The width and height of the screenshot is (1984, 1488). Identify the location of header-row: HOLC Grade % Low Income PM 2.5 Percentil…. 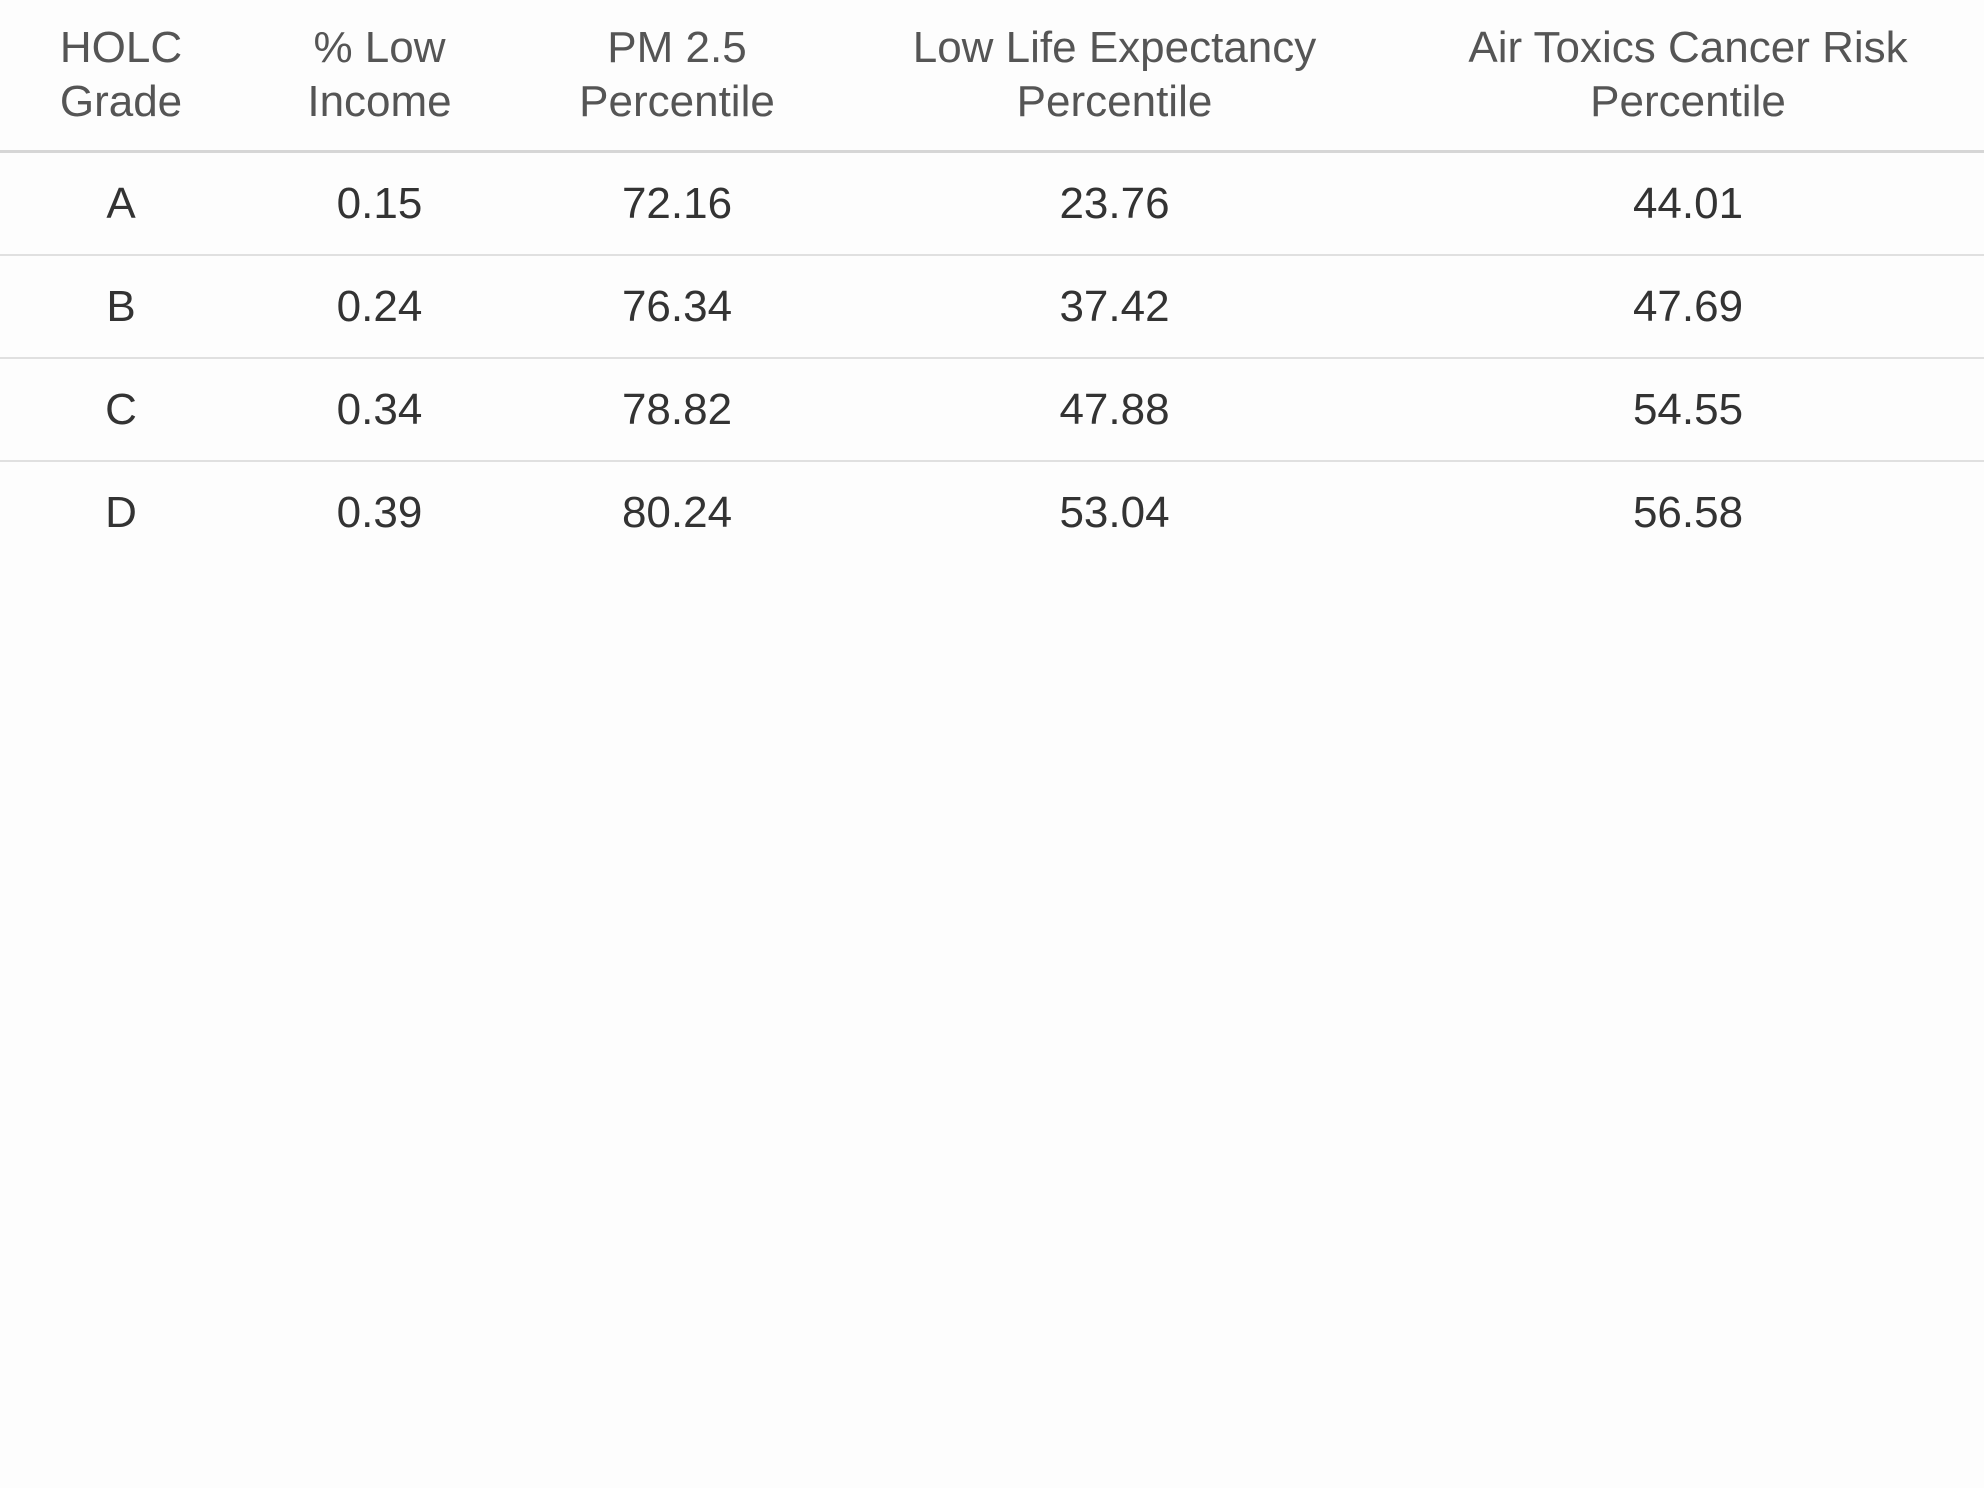
(992, 76).